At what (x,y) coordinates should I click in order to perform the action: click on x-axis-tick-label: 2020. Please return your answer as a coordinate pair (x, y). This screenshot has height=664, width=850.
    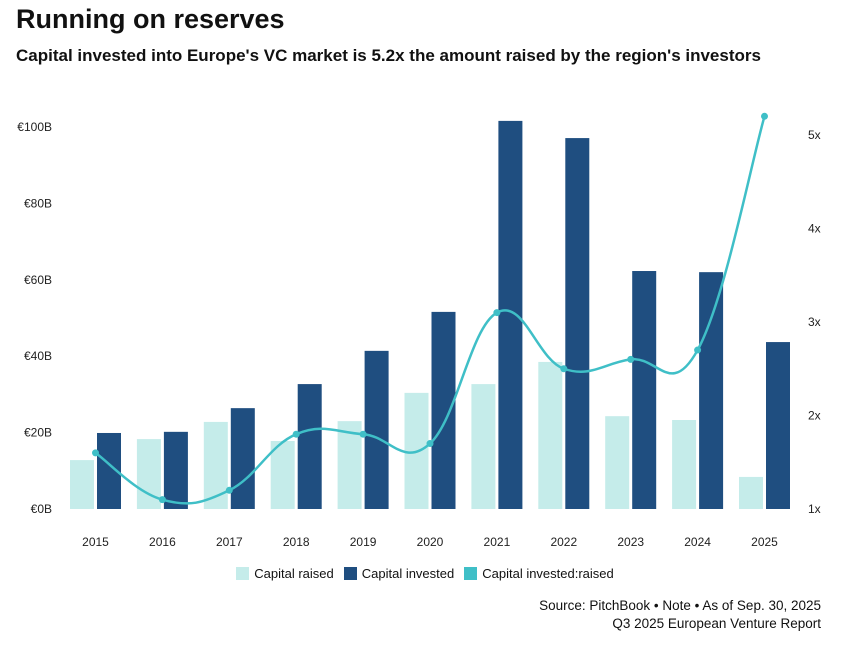
    Looking at the image, I should click on (430, 542).